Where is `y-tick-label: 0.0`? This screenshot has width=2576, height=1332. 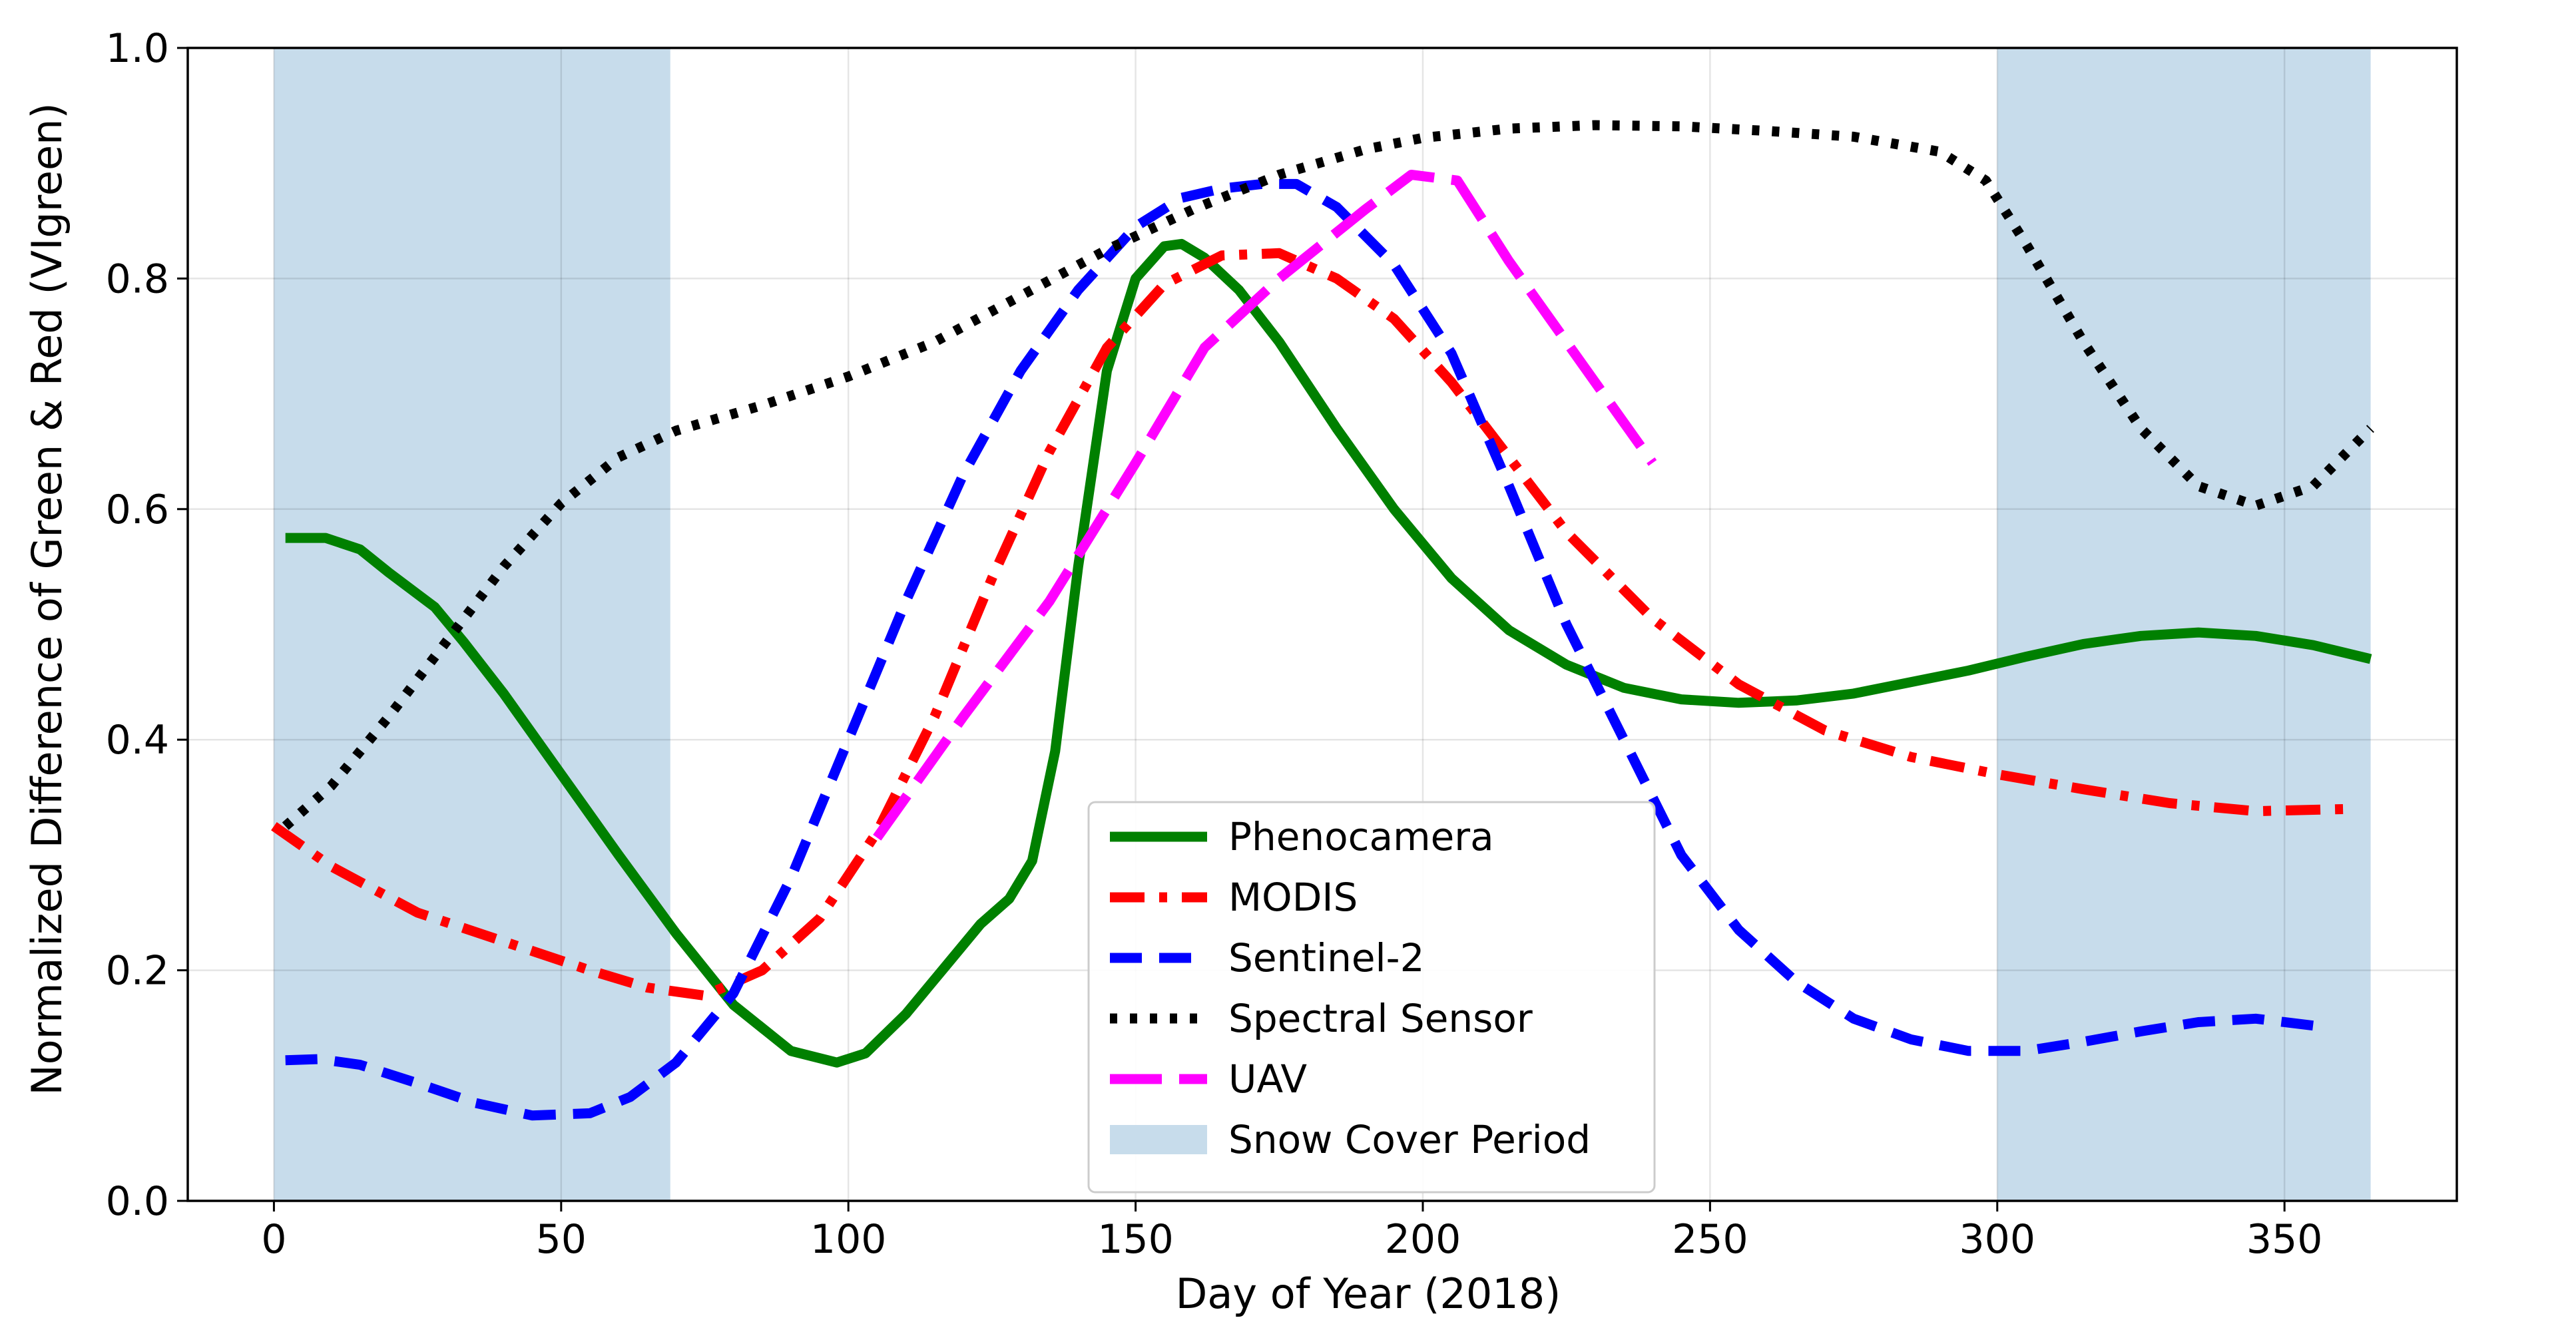
y-tick-label: 0.0 is located at coordinates (138, 1201).